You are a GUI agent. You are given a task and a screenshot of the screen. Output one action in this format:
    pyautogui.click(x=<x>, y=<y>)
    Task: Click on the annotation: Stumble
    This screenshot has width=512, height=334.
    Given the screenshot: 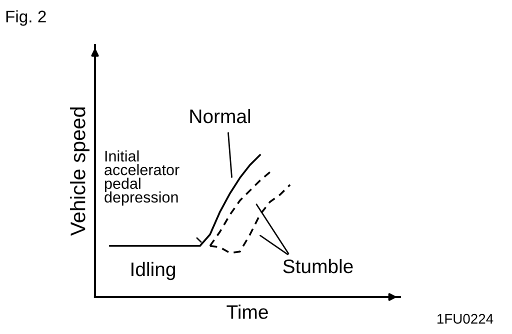 What is the action you would take?
    pyautogui.click(x=318, y=266)
    